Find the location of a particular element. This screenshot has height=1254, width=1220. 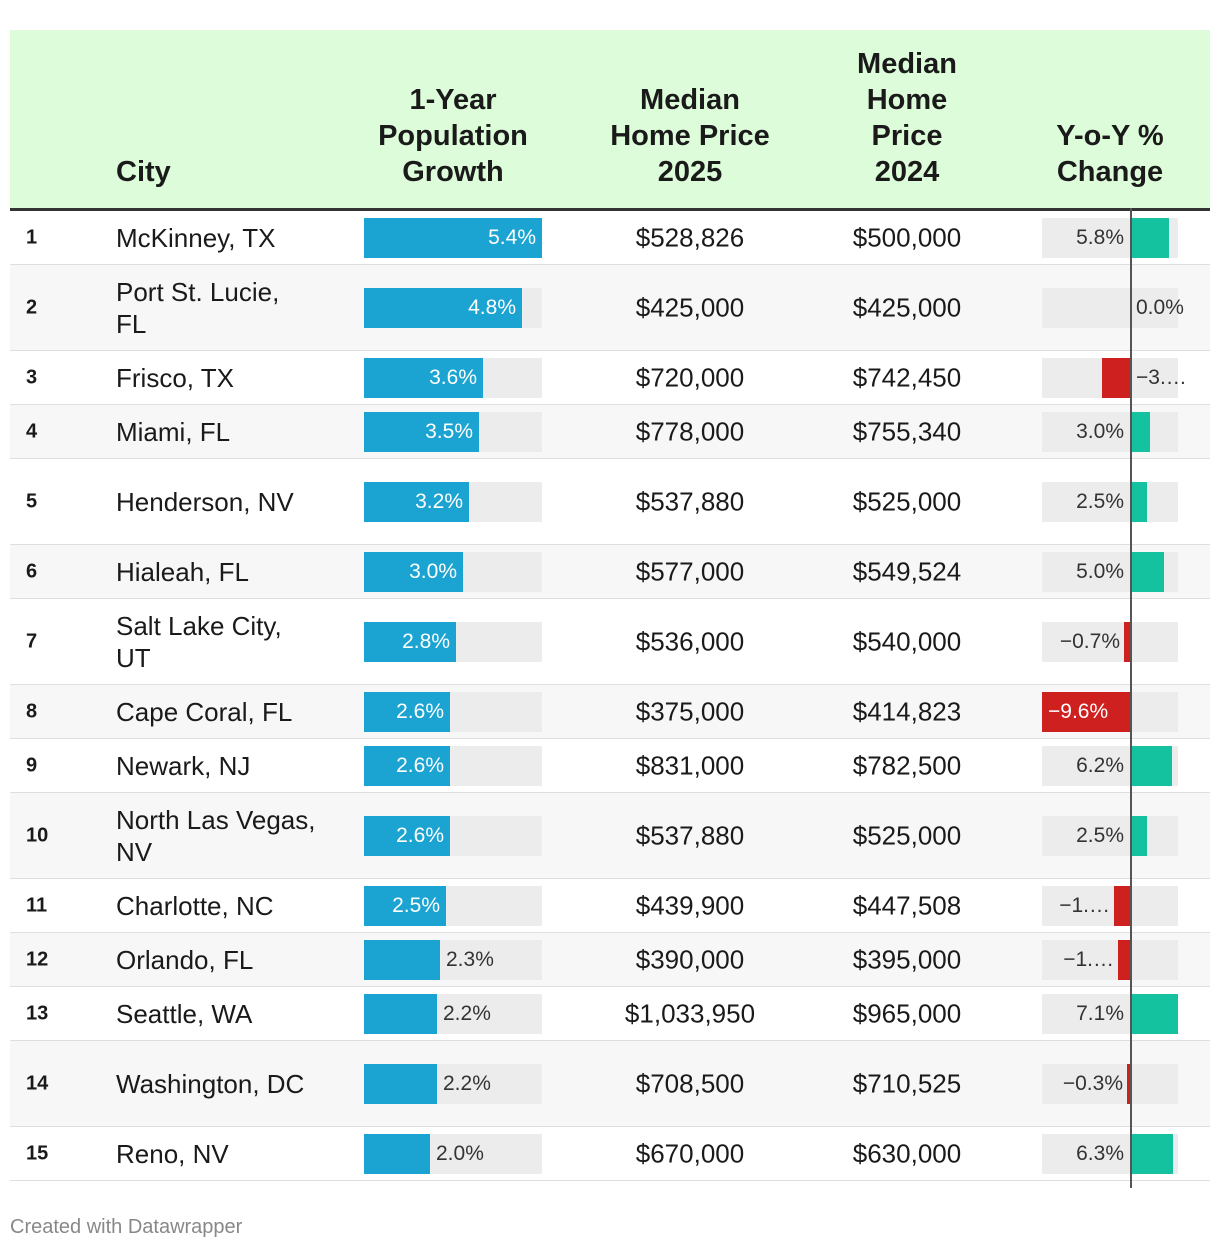

pop-growth-bar-track: 2.3% is located at coordinates (453, 959).